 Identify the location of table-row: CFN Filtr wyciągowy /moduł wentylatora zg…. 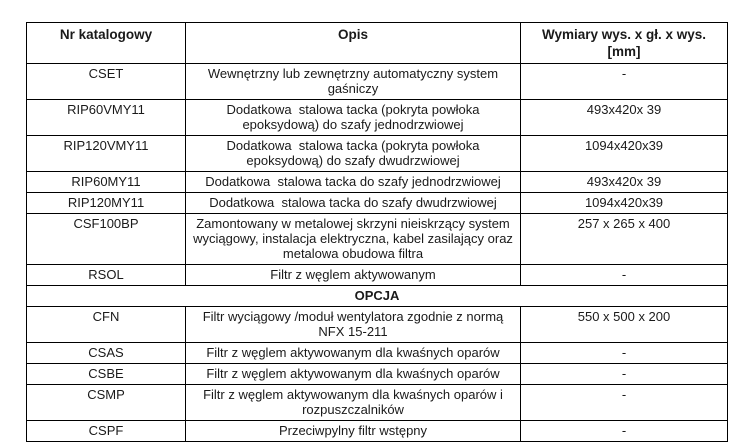
(377, 324).